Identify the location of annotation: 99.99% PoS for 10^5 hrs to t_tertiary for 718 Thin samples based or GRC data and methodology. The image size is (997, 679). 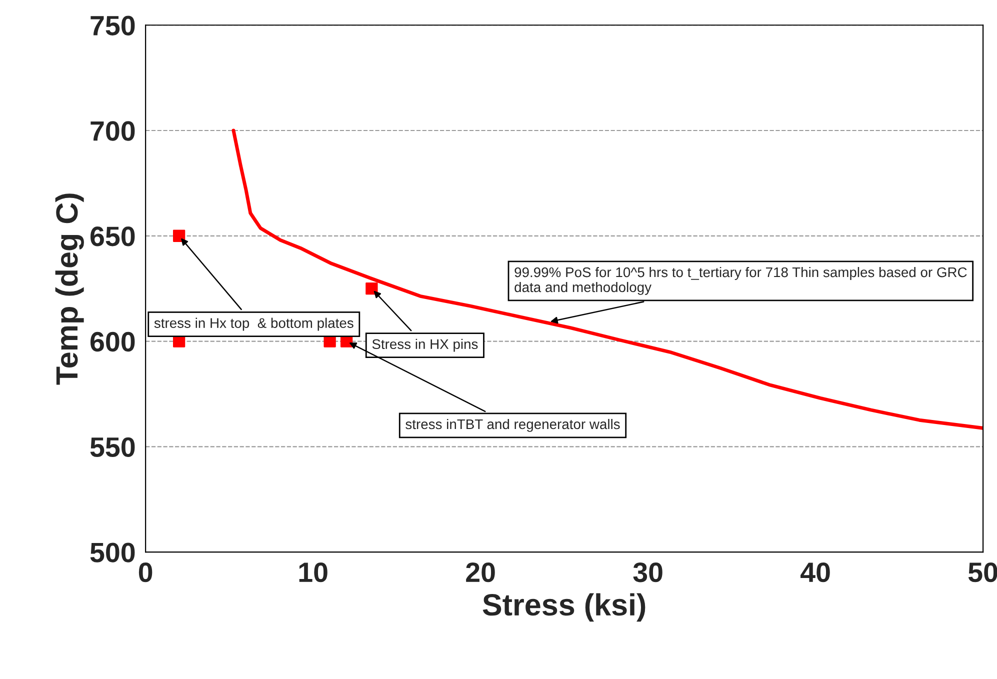
(740, 280).